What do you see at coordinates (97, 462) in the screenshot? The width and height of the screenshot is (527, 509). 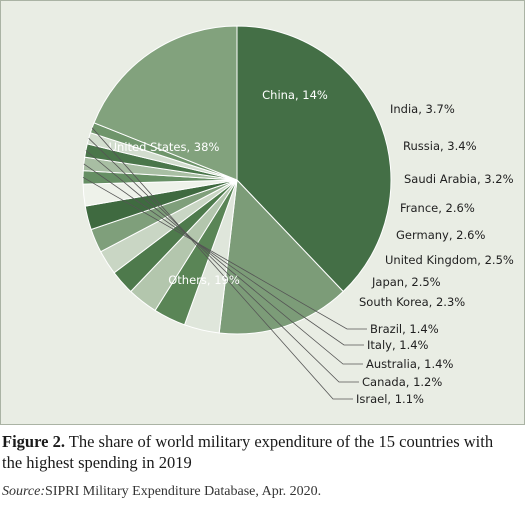 I see `caption-text-line2: the highest spending in 2019` at bounding box center [97, 462].